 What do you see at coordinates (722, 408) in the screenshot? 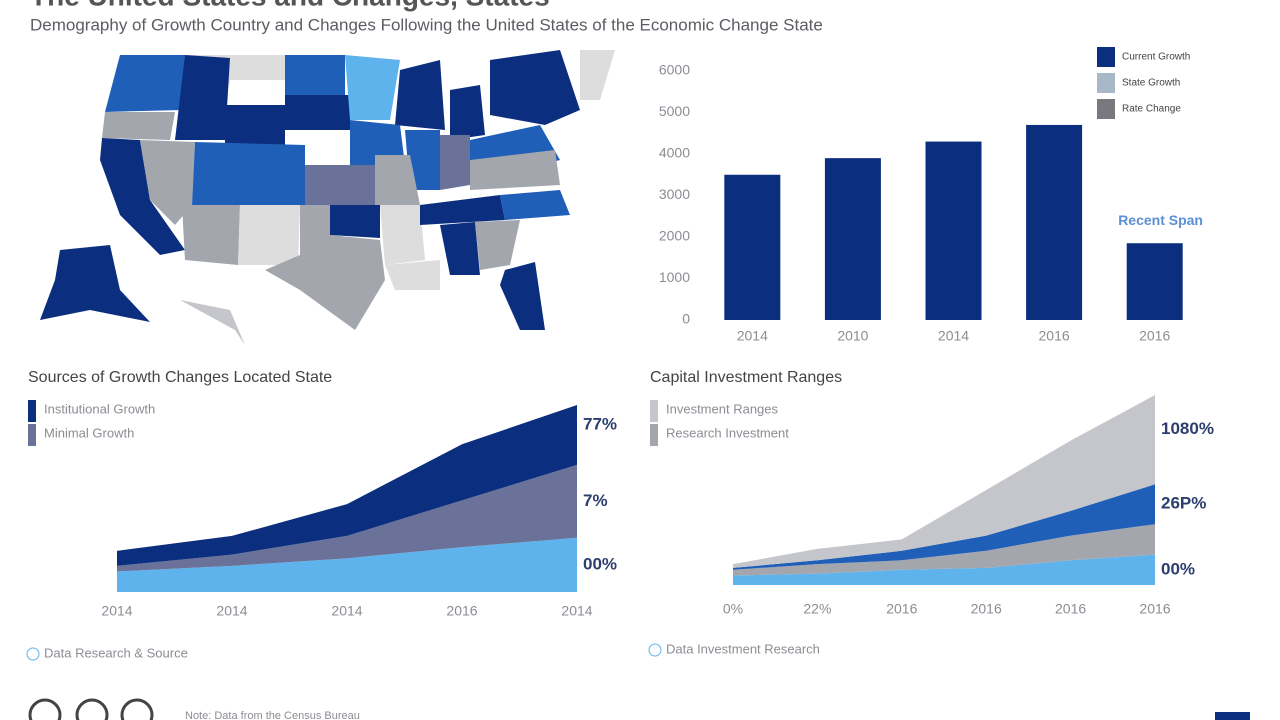
I see `legend-label: Investment Ranges` at bounding box center [722, 408].